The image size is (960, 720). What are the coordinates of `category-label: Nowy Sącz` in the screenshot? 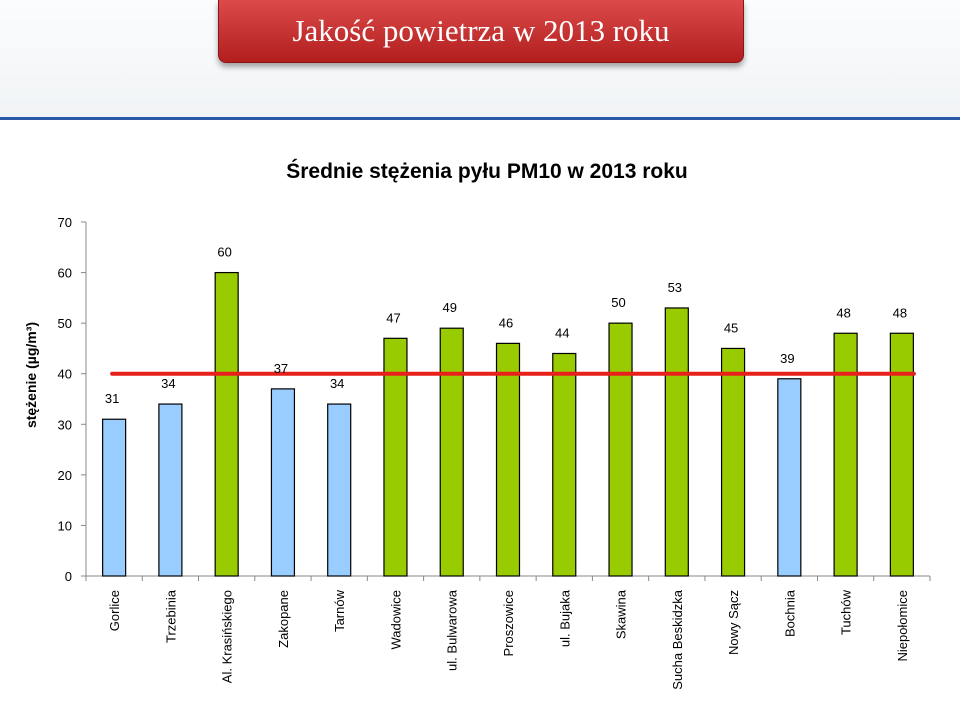 It's located at (733, 622).